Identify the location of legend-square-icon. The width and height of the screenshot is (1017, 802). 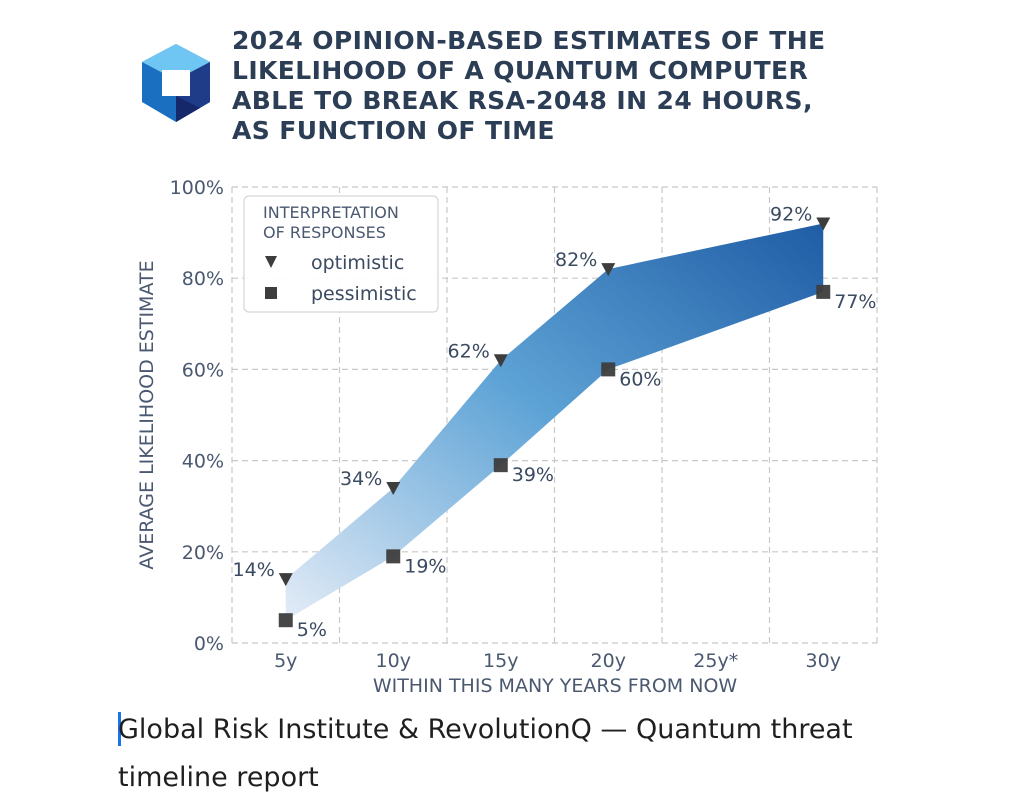
(271, 293).